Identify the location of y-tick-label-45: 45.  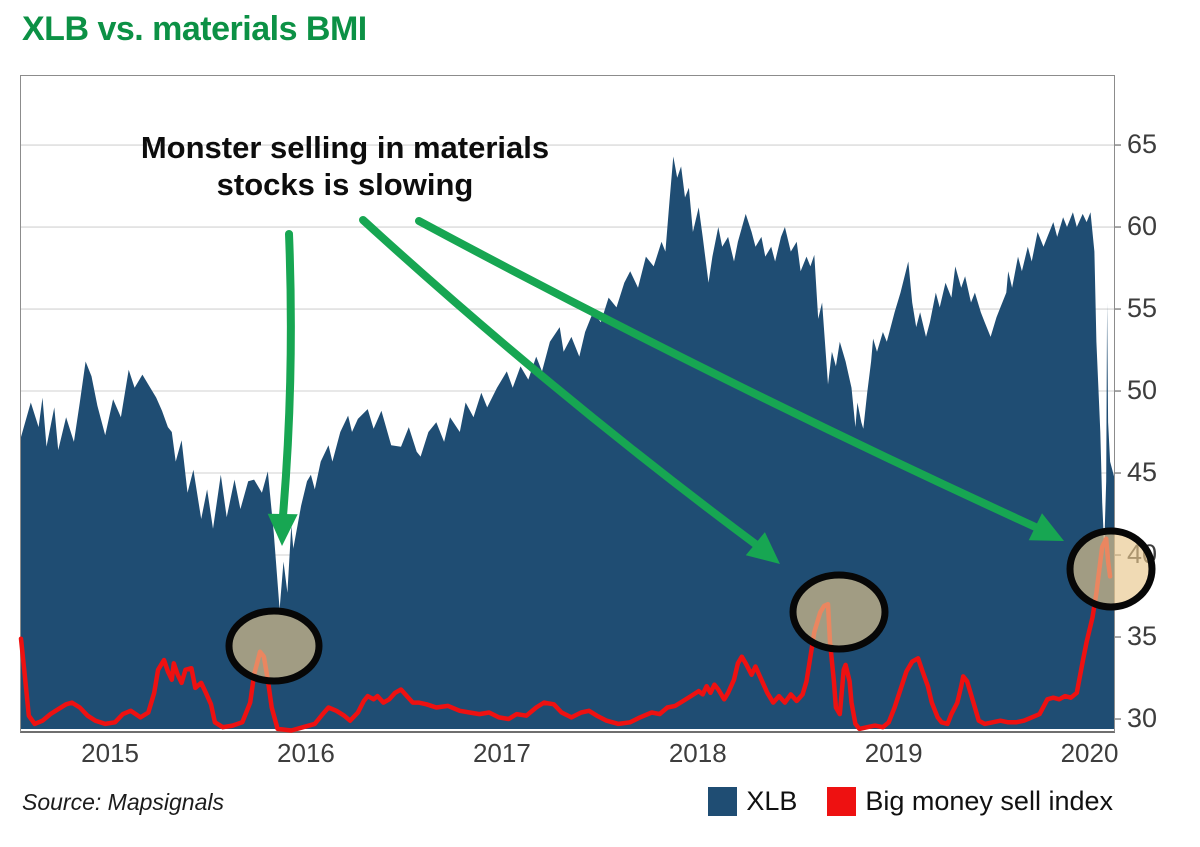
(1142, 472).